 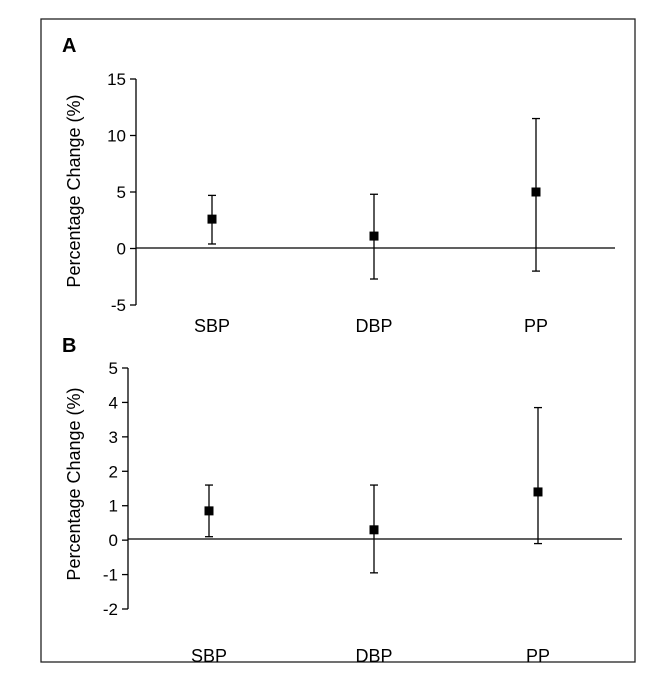 I want to click on y-tick-label: 1, so click(x=113, y=506).